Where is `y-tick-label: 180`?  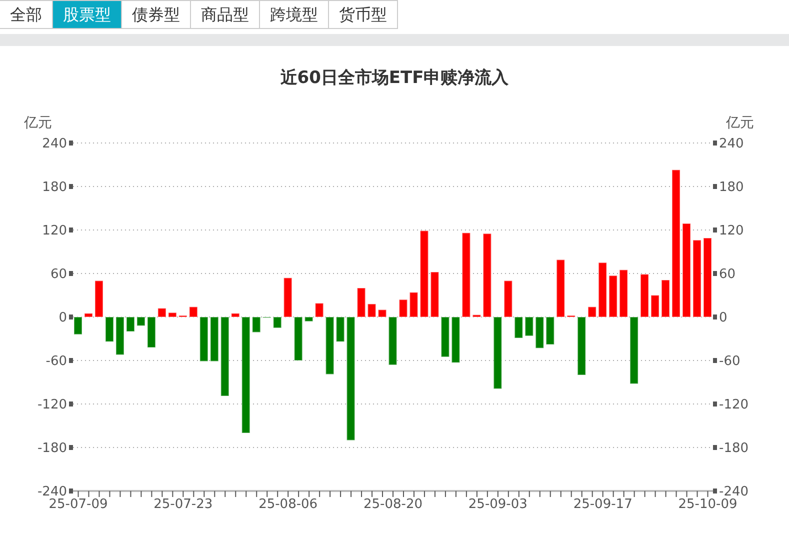 y-tick-label: 180 is located at coordinates (54, 188).